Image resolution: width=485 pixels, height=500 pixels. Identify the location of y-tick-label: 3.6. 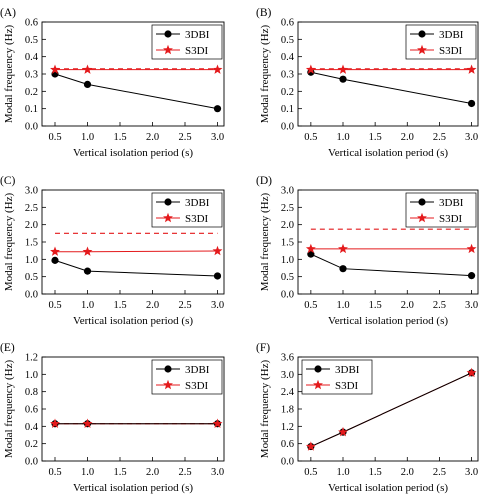
(287, 358).